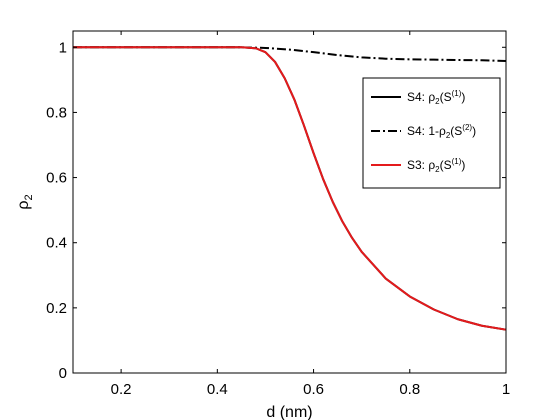 Image resolution: width=560 pixels, height=420 pixels. Describe the element at coordinates (409, 389) in the screenshot. I see `x-tick-label: 0.8` at that location.